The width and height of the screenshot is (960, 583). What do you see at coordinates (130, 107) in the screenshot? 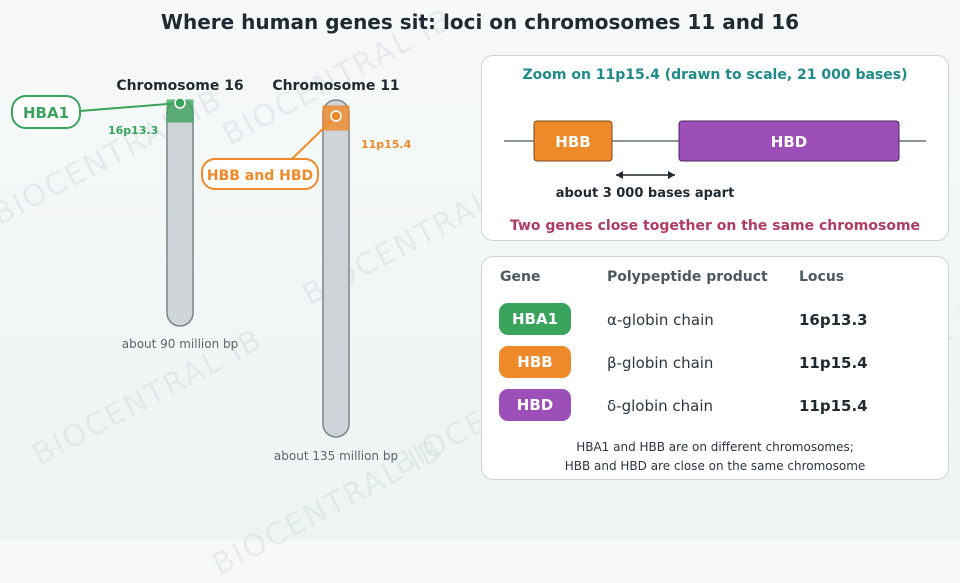
I see `hba1-leader-line` at bounding box center [130, 107].